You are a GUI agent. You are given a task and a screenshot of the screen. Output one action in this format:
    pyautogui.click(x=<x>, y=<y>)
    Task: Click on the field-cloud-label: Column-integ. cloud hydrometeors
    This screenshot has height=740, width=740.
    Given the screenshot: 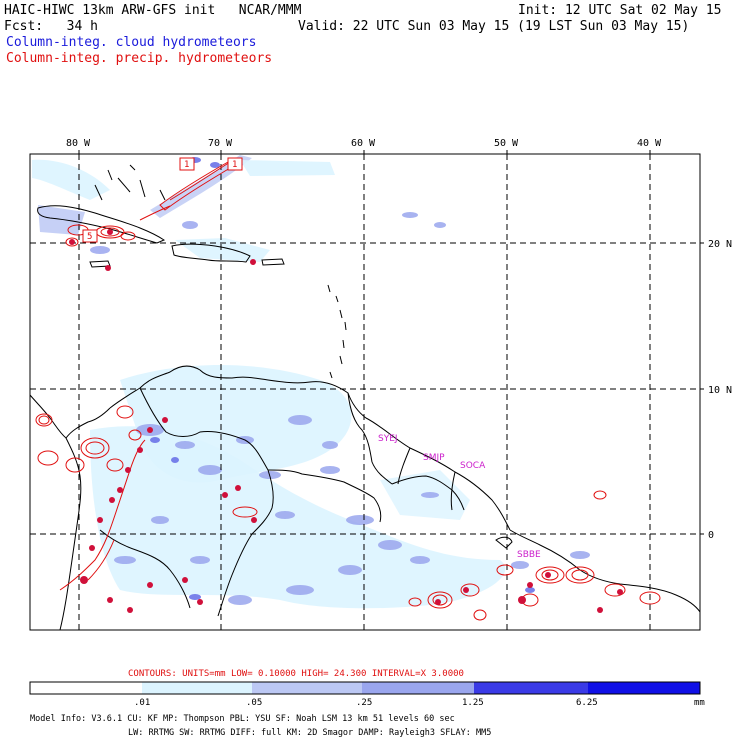 What is the action you would take?
    pyautogui.click(x=131, y=42)
    